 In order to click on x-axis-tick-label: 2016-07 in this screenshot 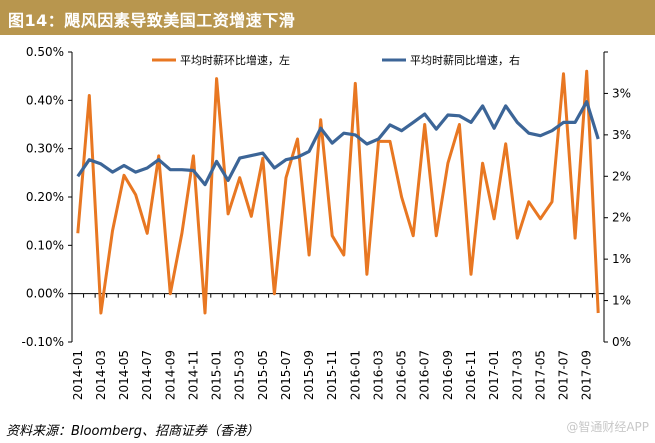, I will do `click(425, 375)`.